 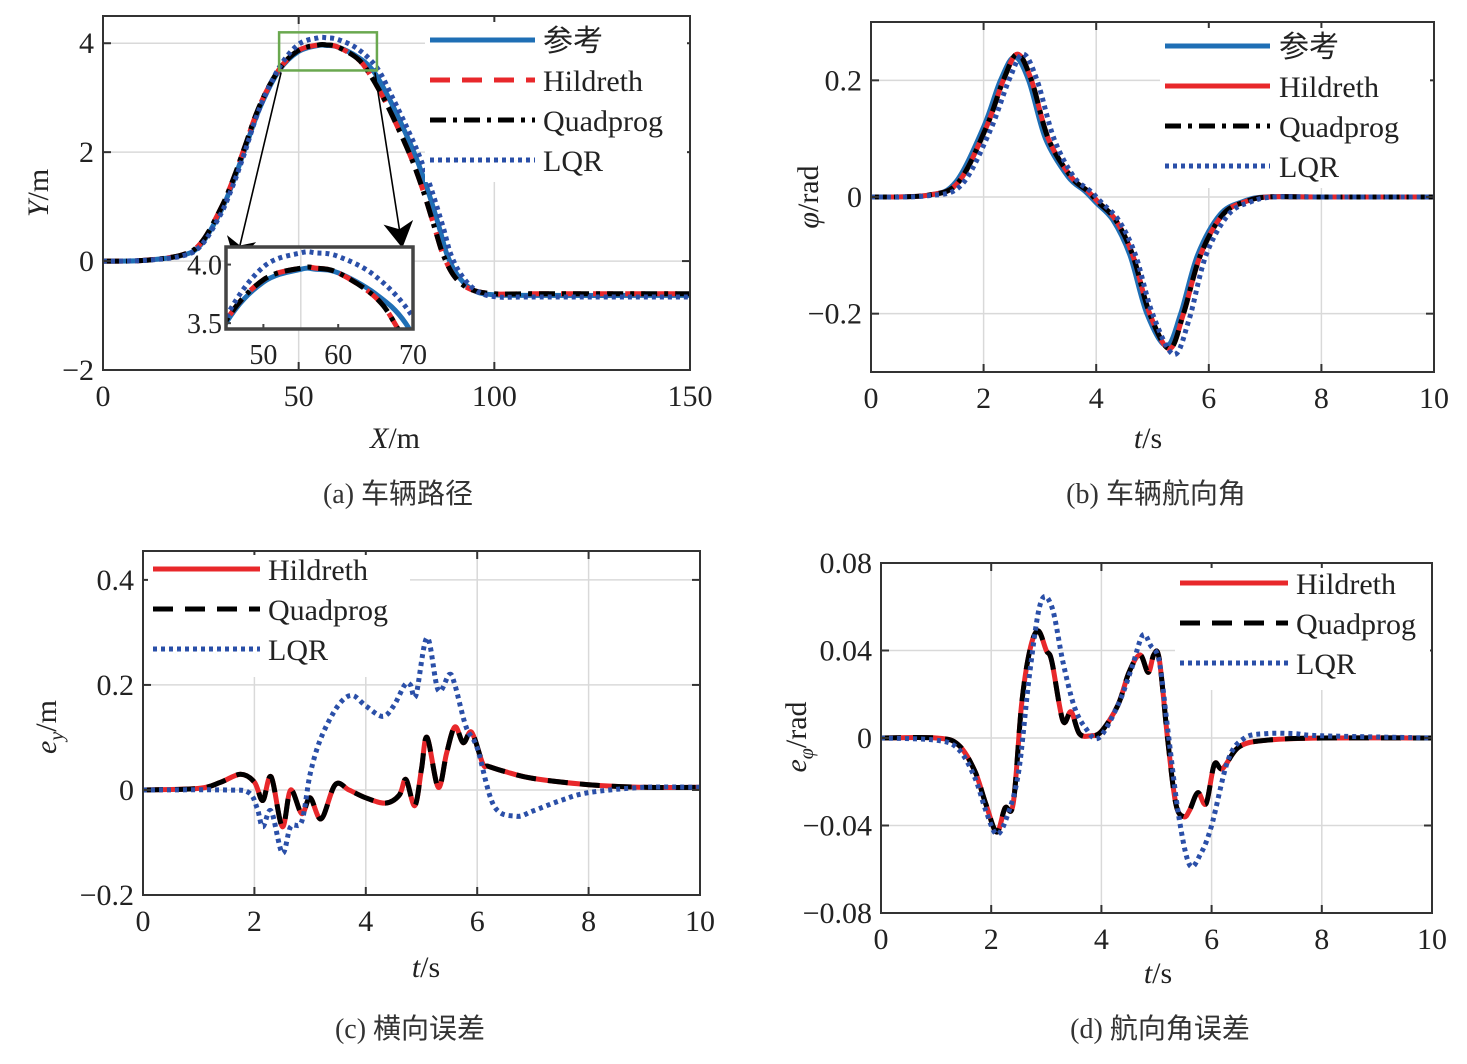 I want to click on y-tick-label: −0.04, so click(x=837, y=826).